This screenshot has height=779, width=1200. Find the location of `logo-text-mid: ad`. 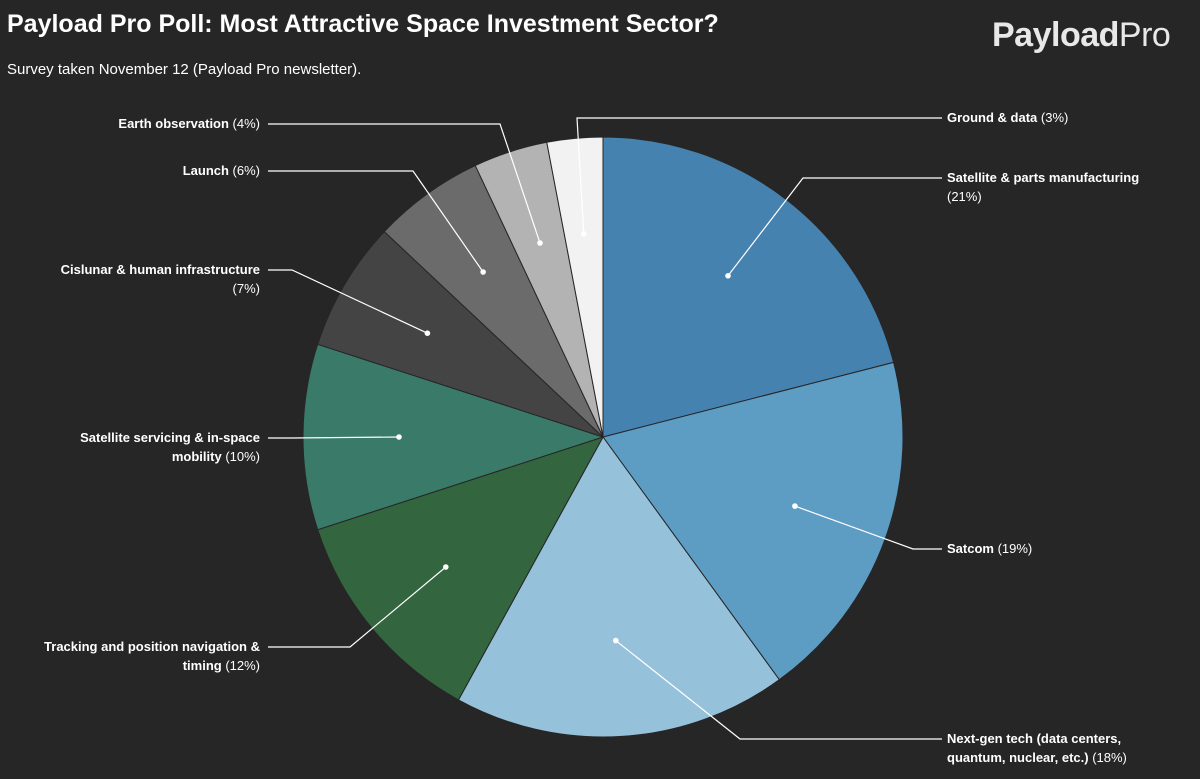

logo-text-mid: ad is located at coordinates (1099, 35).